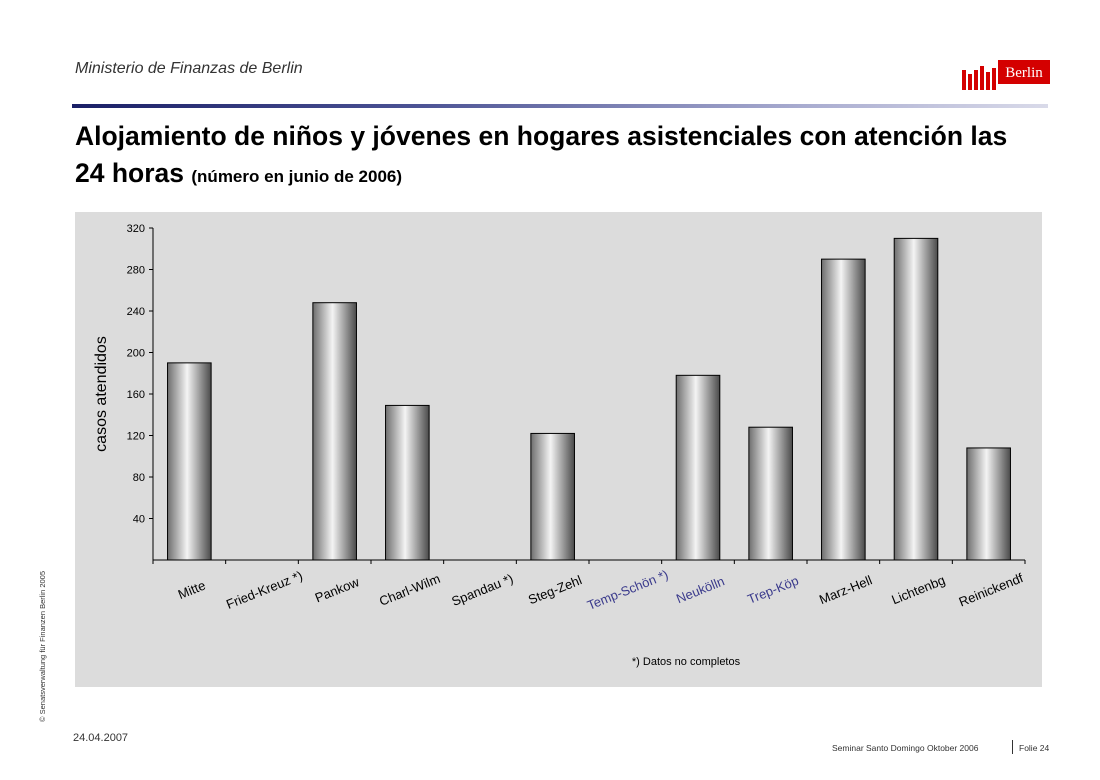  What do you see at coordinates (1012, 747) in the screenshot?
I see `footer-separator` at bounding box center [1012, 747].